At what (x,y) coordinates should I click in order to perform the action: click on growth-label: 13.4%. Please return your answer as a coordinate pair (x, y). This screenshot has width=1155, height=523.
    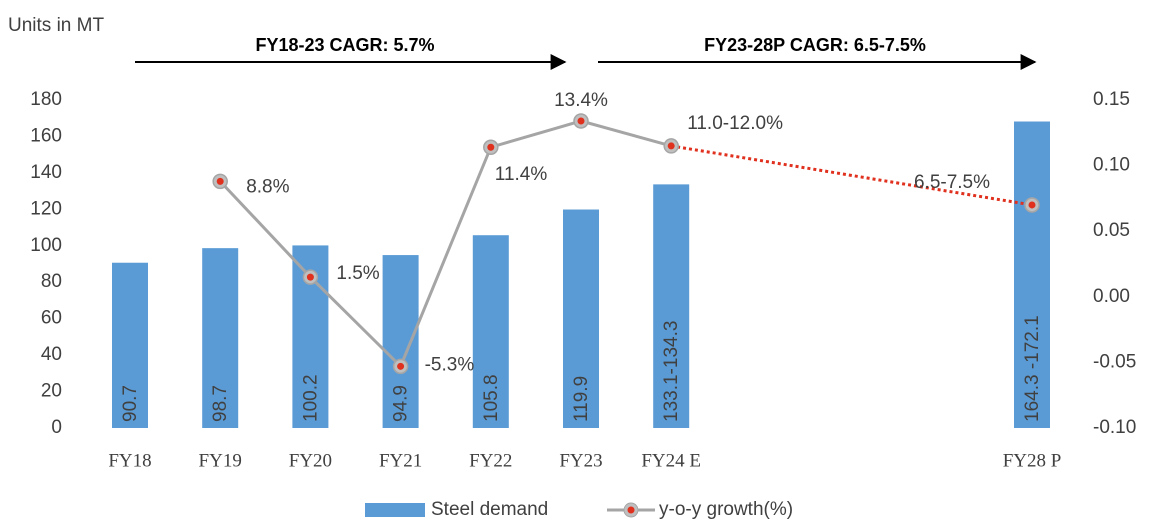
    Looking at the image, I should click on (581, 100).